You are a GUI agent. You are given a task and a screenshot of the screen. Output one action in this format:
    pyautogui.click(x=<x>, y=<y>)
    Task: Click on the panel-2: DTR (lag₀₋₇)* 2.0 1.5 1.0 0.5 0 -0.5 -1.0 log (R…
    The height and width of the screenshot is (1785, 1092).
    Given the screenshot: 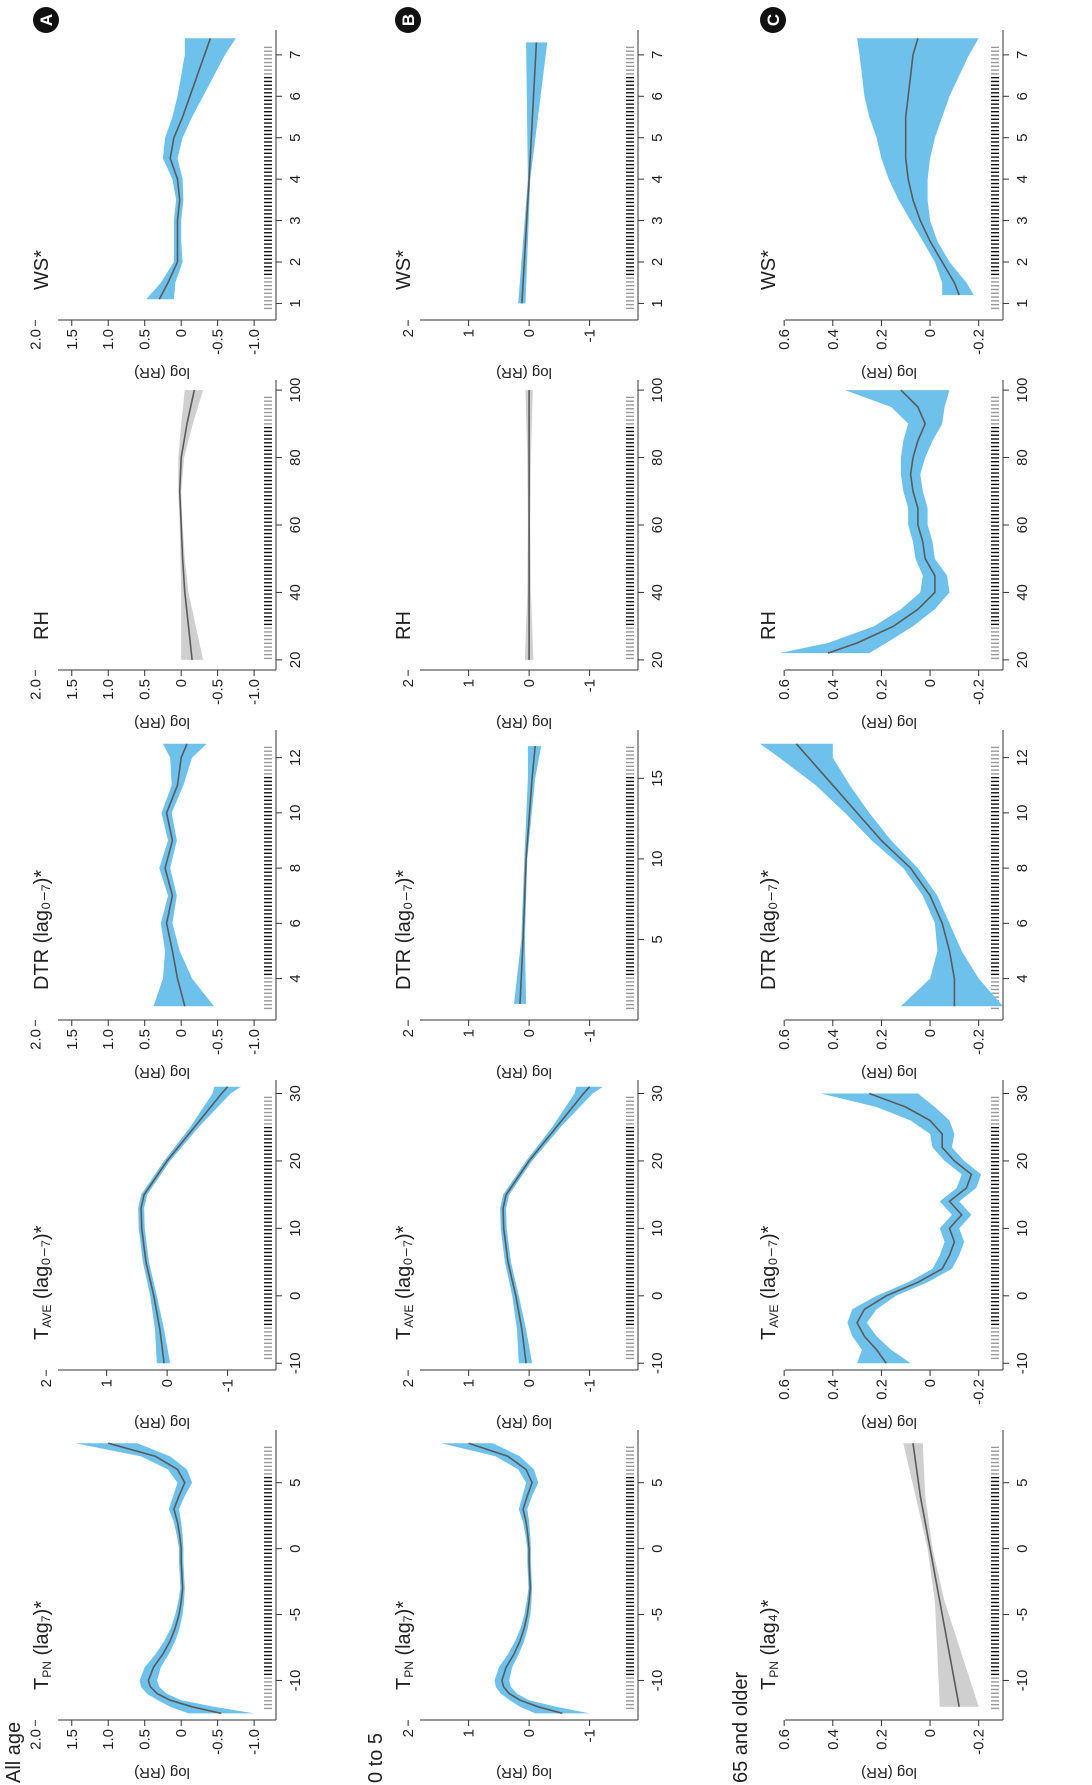 What is the action you would take?
    pyautogui.click(x=165, y=905)
    